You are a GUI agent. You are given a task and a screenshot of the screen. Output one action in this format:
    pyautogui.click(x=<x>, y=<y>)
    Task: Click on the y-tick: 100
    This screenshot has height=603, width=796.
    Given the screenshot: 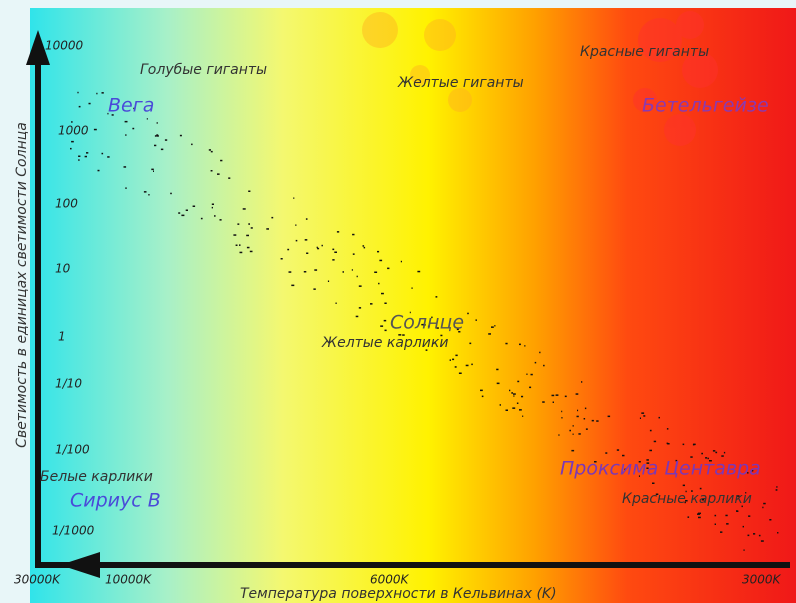 What is the action you would take?
    pyautogui.click(x=66, y=204)
    